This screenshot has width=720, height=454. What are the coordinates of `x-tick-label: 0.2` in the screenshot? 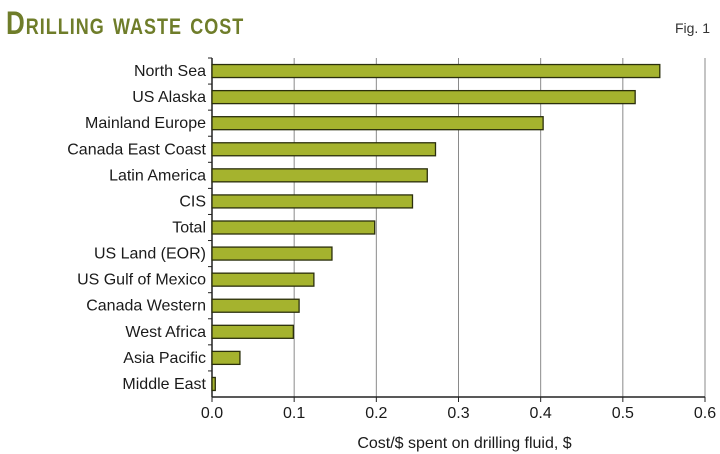 It's located at (376, 413).